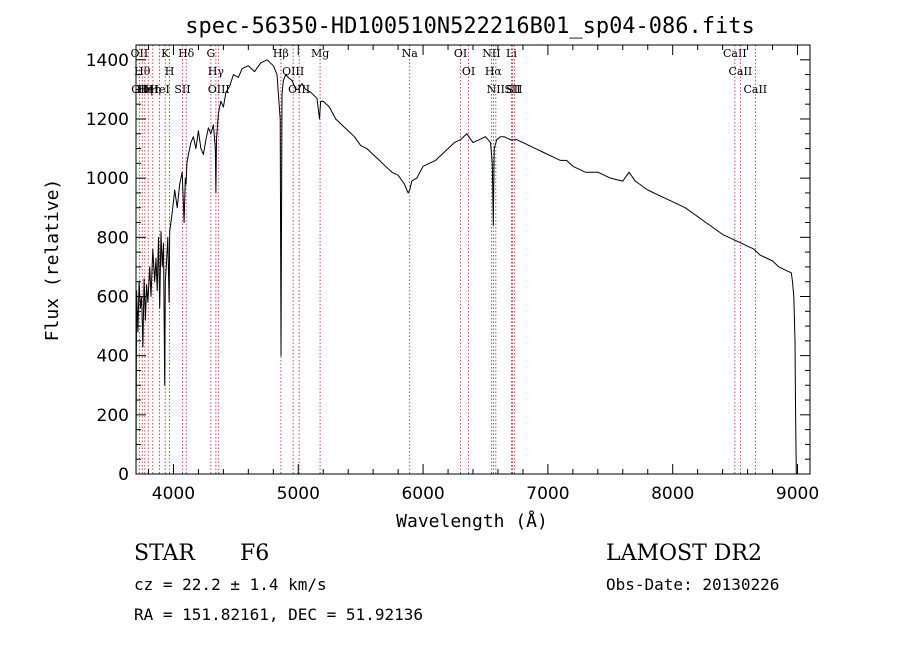 The width and height of the screenshot is (900, 649). Describe the element at coordinates (113, 238) in the screenshot. I see `y-tick-label: 800` at that location.